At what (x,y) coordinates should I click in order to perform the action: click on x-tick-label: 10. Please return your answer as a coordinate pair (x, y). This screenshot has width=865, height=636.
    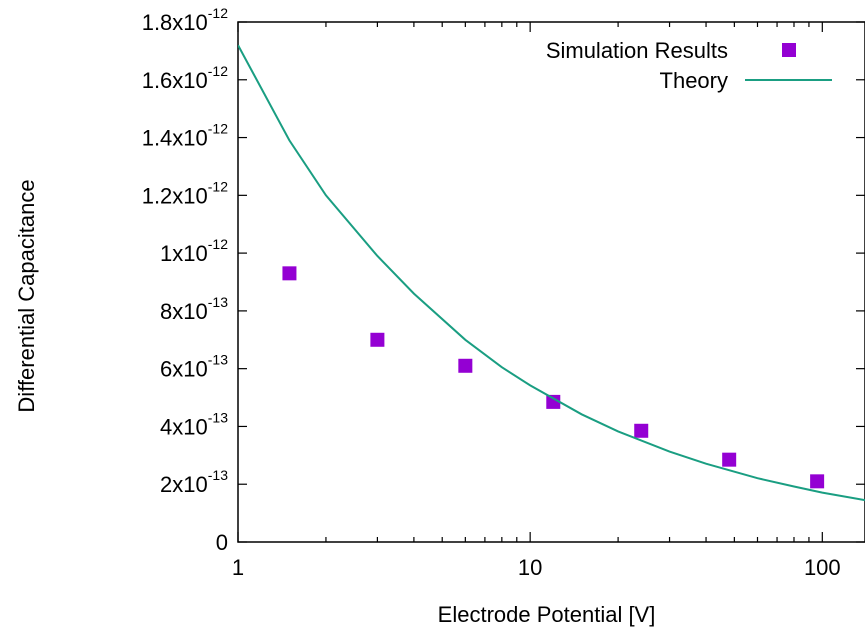
    Looking at the image, I should click on (530, 567).